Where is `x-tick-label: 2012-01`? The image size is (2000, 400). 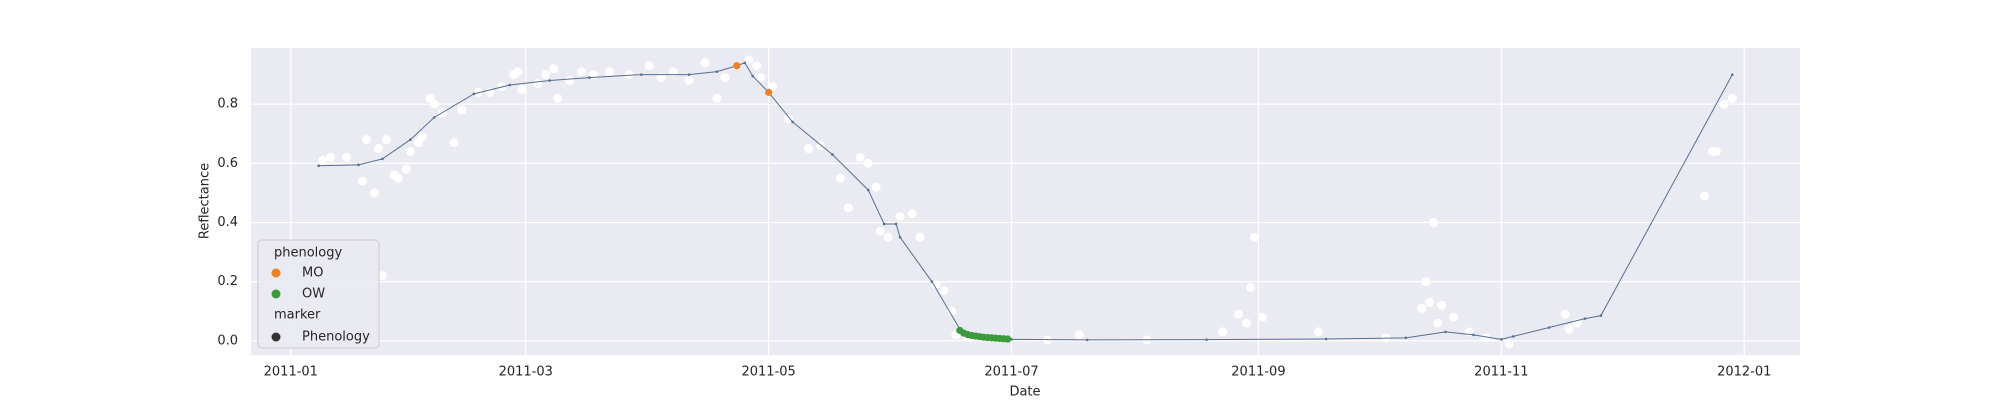
x-tick-label: 2012-01 is located at coordinates (1744, 372).